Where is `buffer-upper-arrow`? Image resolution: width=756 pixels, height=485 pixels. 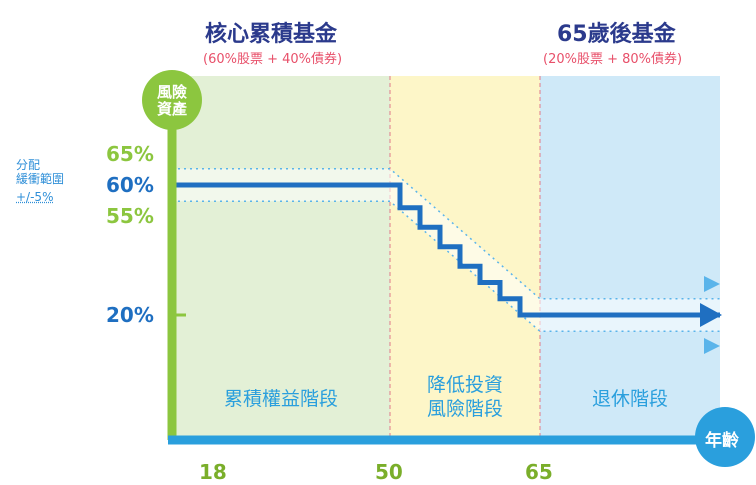 buffer-upper-arrow is located at coordinates (712, 284).